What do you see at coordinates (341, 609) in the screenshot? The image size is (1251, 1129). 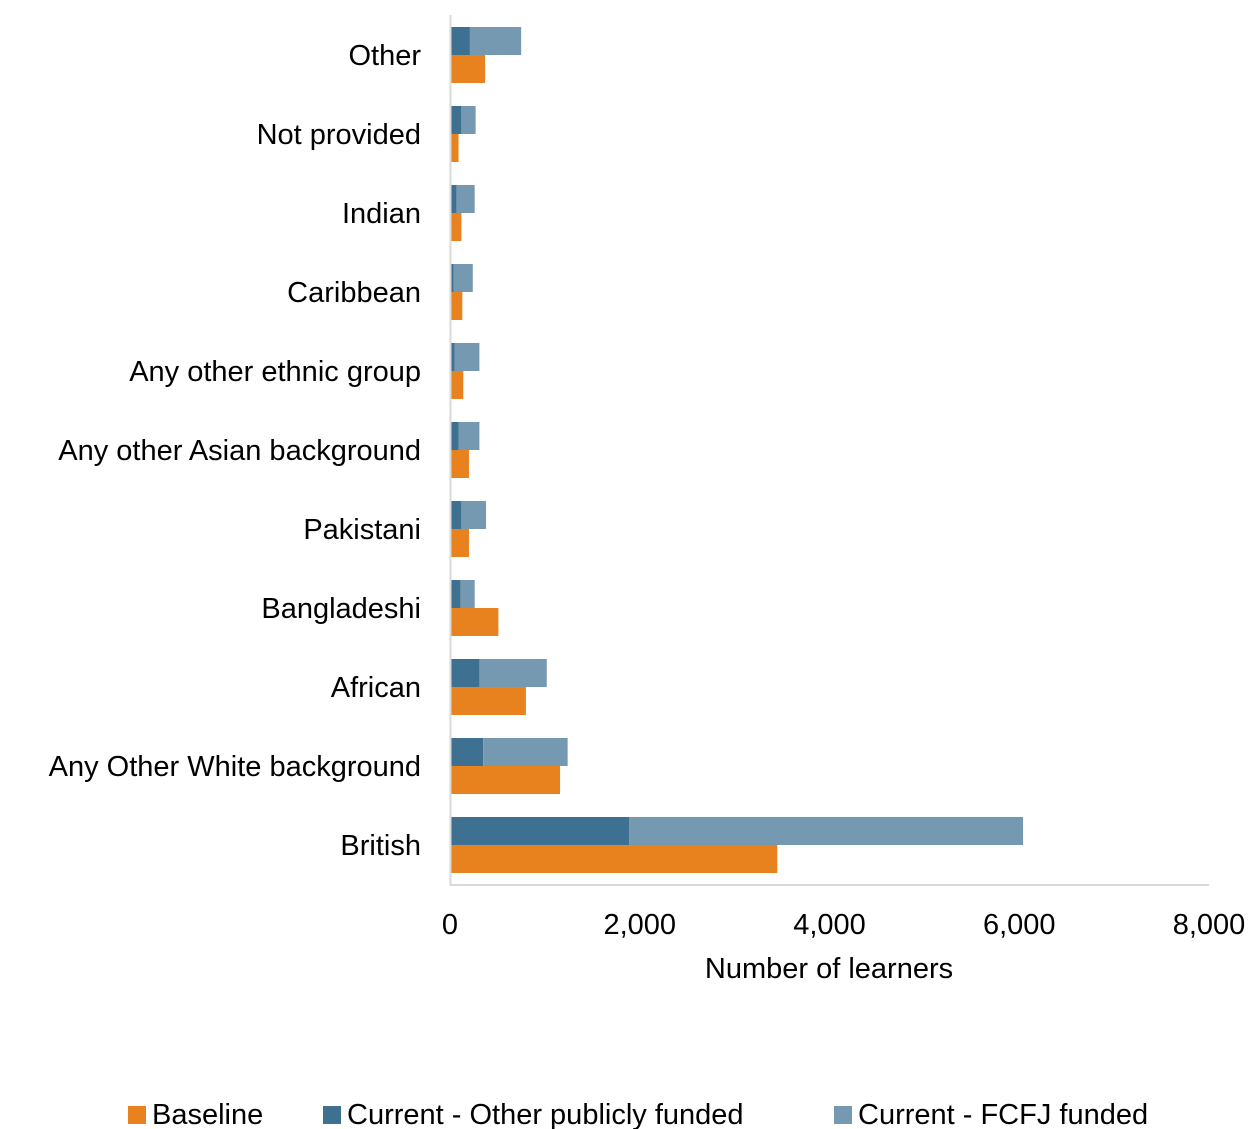 I see `category-label: Bangladeshi` at bounding box center [341, 609].